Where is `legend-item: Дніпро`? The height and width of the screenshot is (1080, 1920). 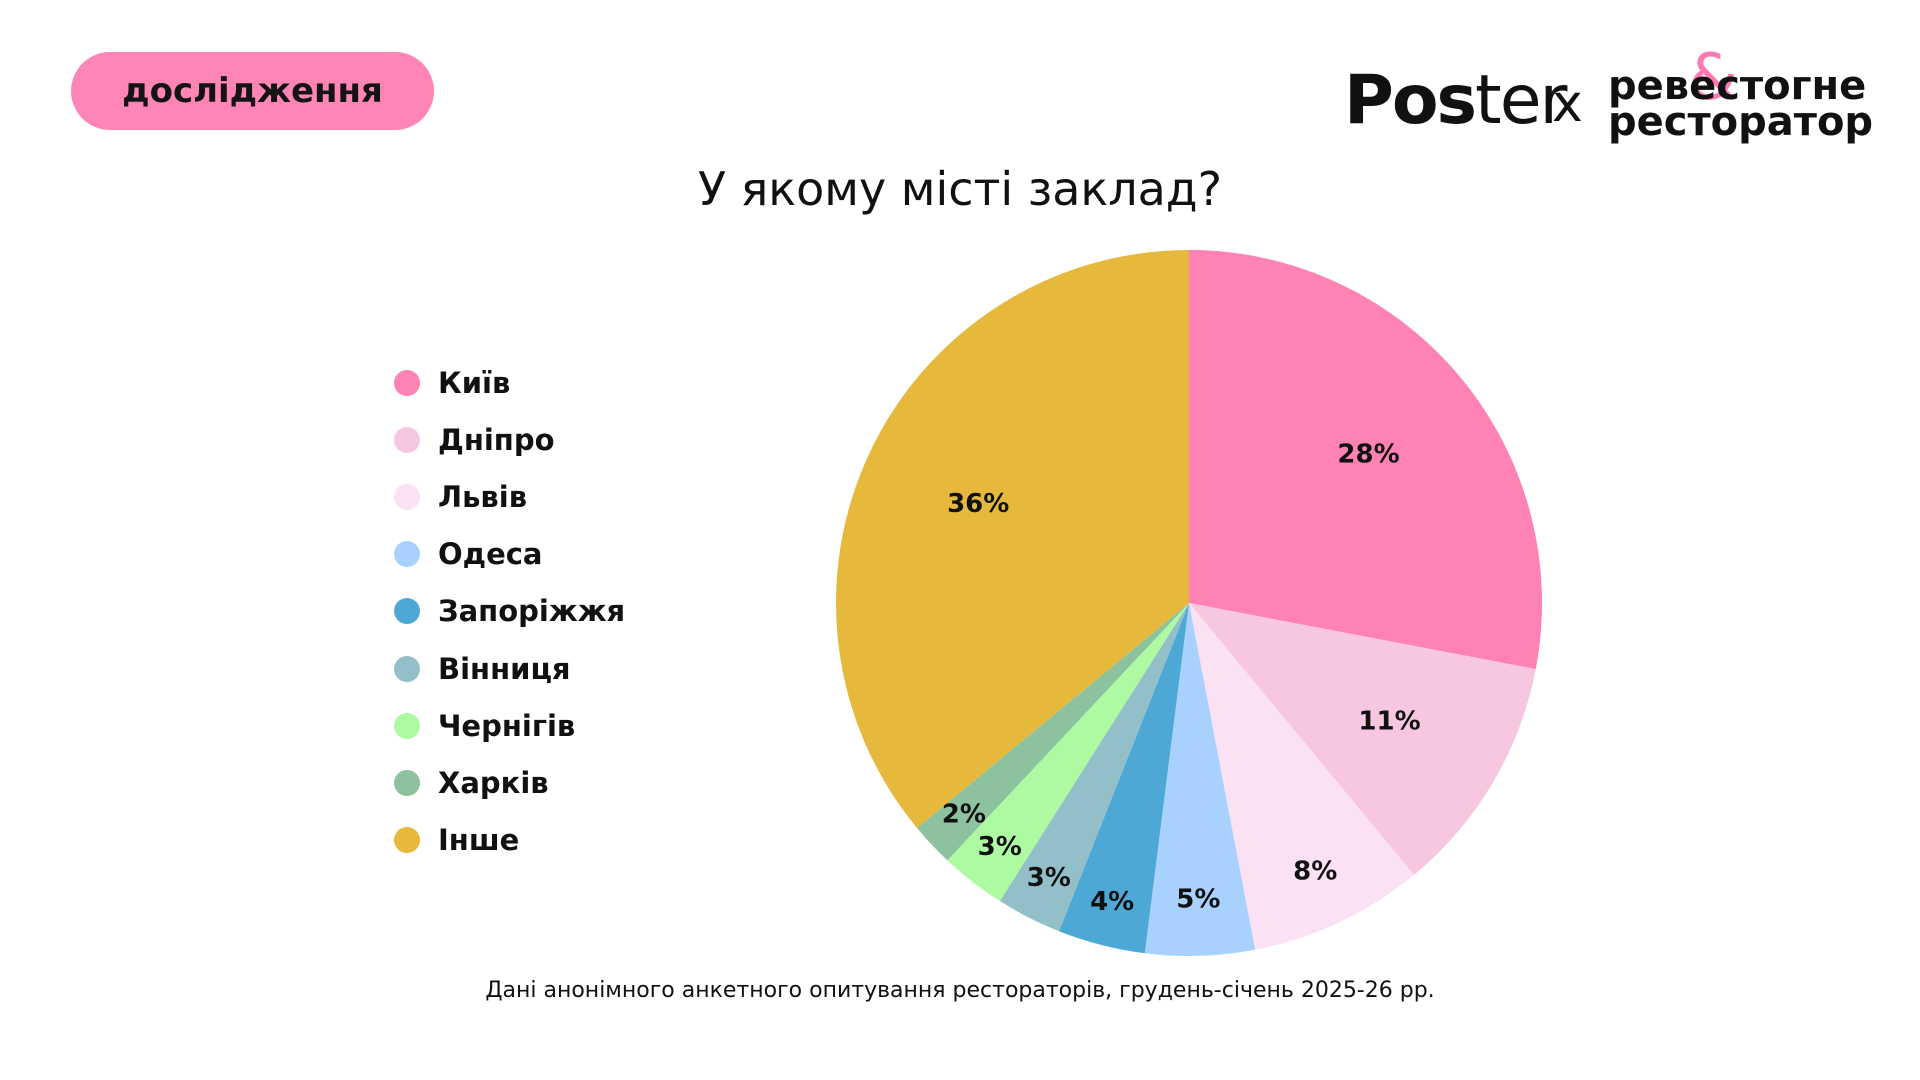
legend-item: Дніпро is located at coordinates (509, 439).